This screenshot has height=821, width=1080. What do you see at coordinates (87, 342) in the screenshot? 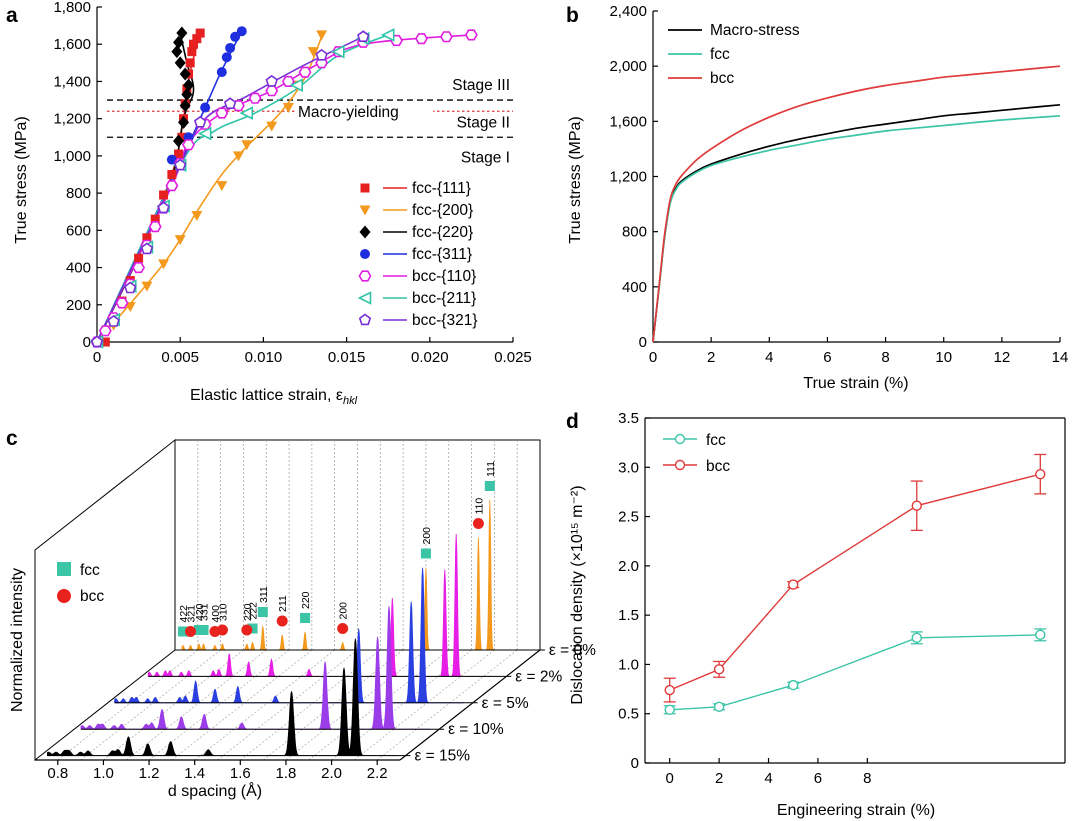
I see `chart-a-y-tick-label: 0` at bounding box center [87, 342].